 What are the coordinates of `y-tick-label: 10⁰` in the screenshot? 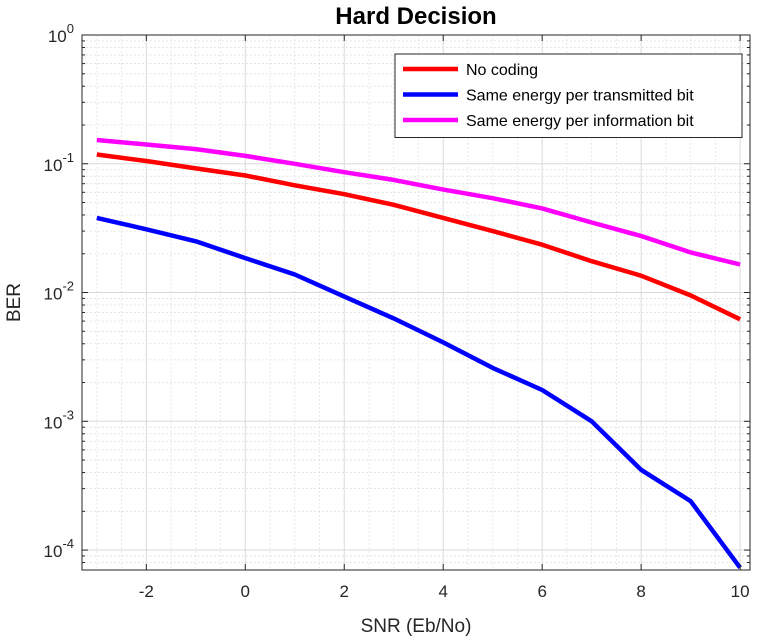 It's located at (61, 33).